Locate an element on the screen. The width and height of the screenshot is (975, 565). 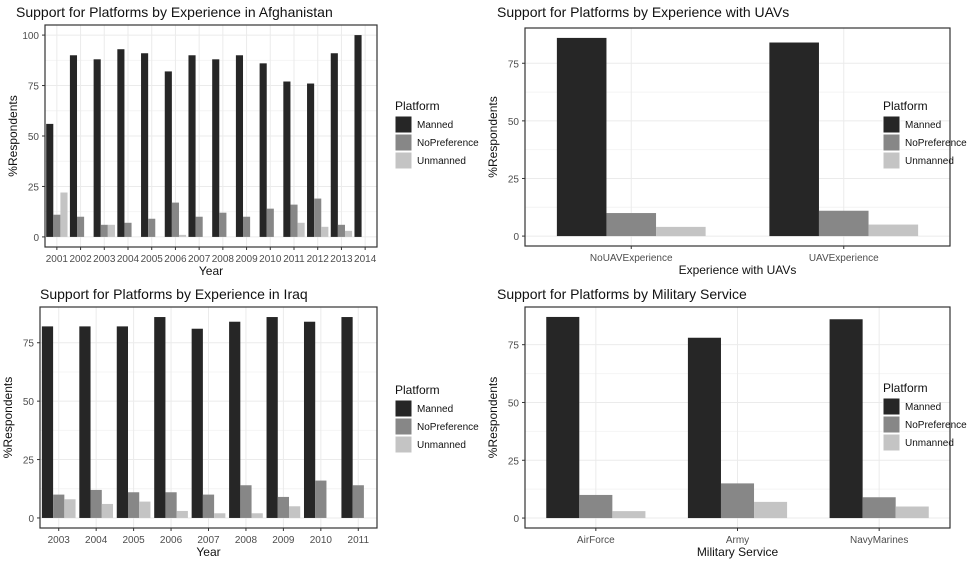
x-tick-label: Army is located at coordinates (737, 540).